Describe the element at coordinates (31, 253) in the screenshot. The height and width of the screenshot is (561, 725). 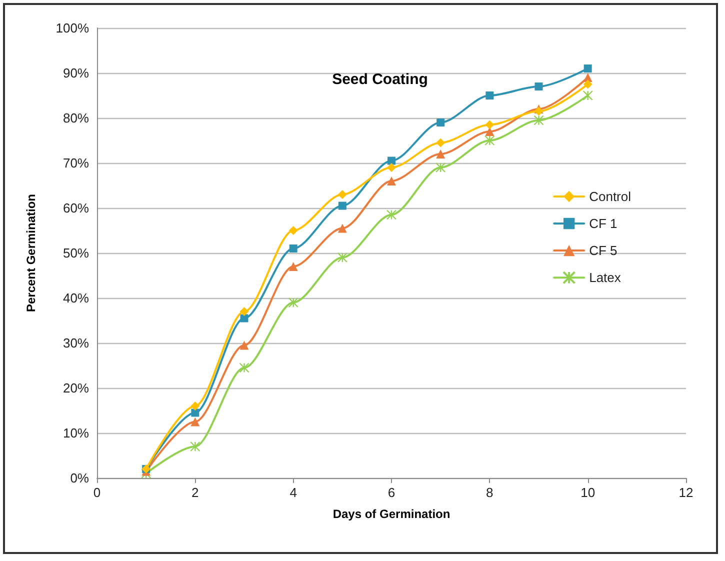
I see `y-axis-title: Percent Germination` at that location.